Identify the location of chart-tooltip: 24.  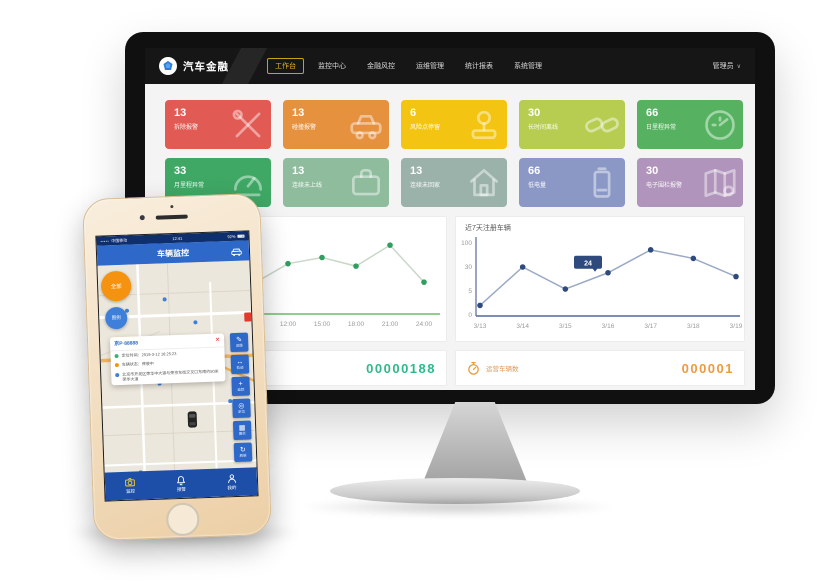
(588, 263).